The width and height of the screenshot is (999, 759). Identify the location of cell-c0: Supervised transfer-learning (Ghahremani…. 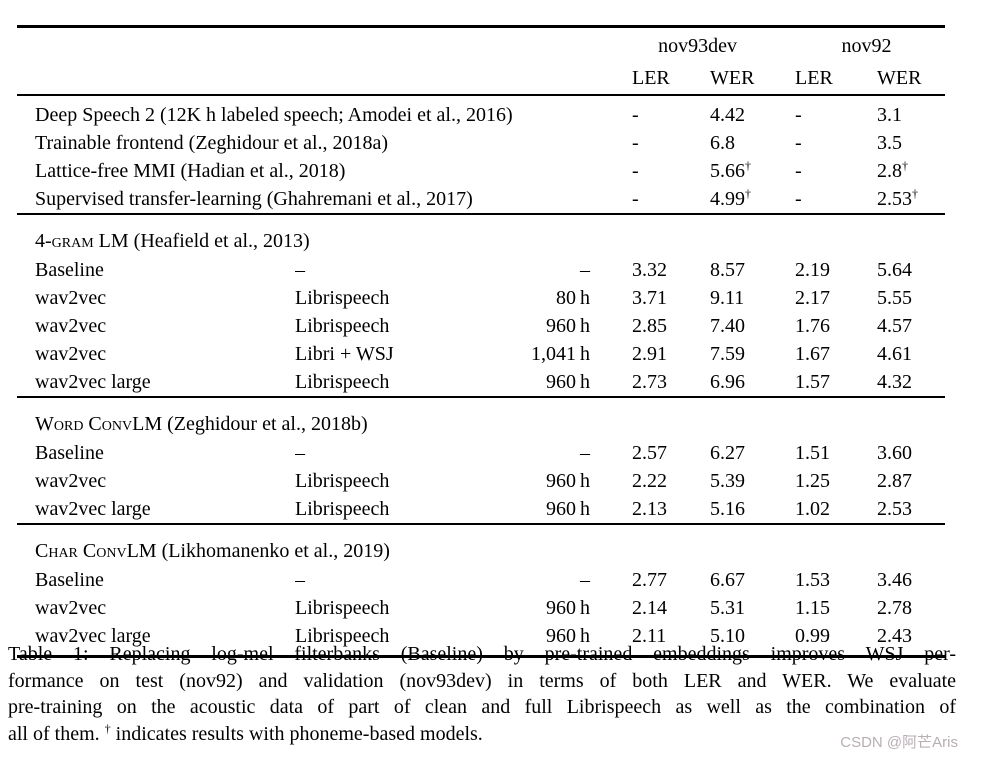
(254, 198).